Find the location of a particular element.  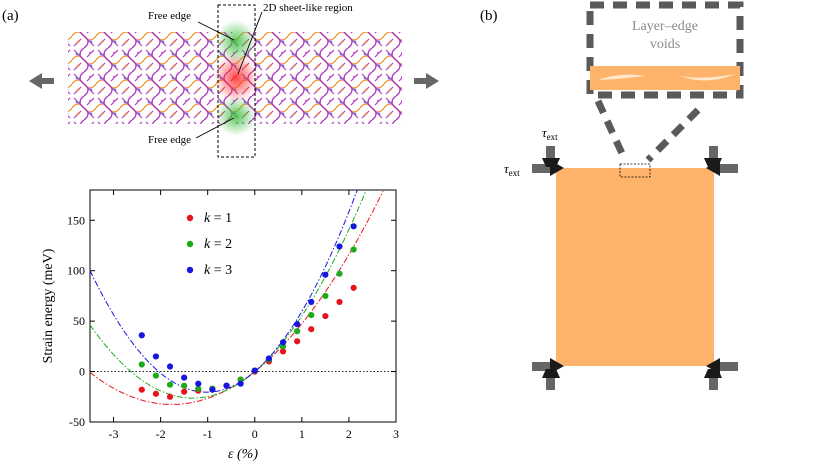

inset-text-line1: Layer–edge is located at coordinates (665, 26).